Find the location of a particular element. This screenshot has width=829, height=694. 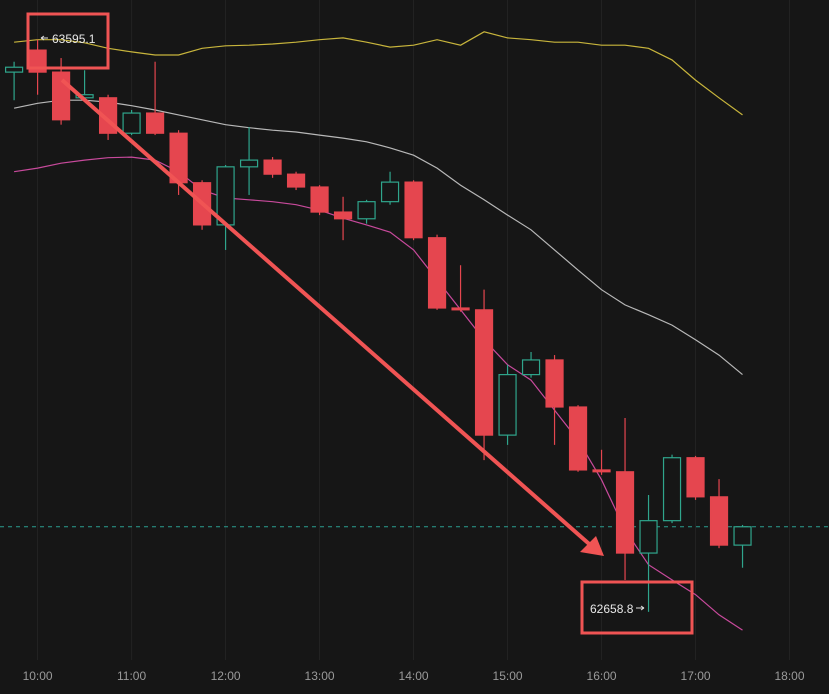

low-label: 62658.8 is located at coordinates (612, 609).